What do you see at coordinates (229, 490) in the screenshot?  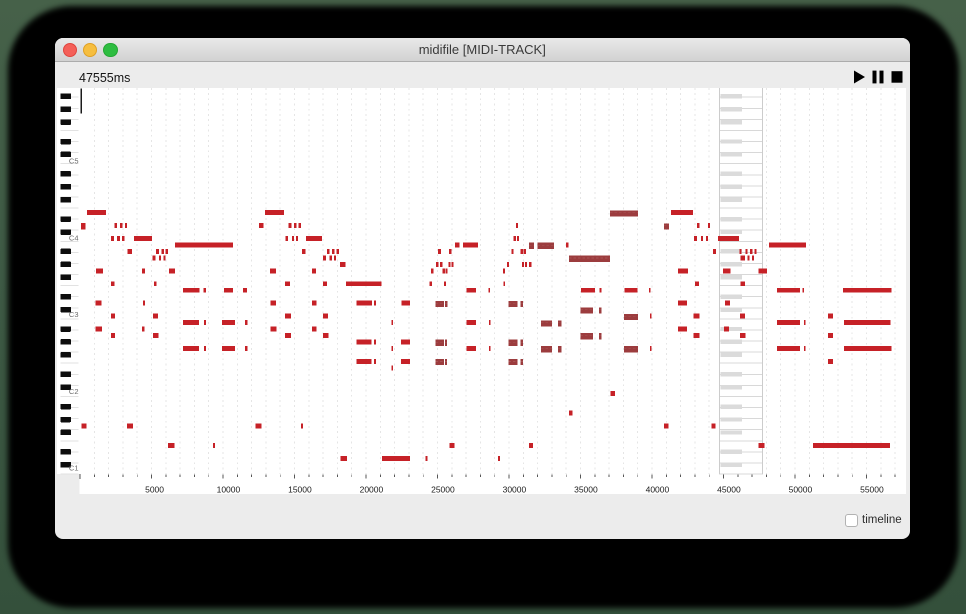 I see `svg-text: 10000` at bounding box center [229, 490].